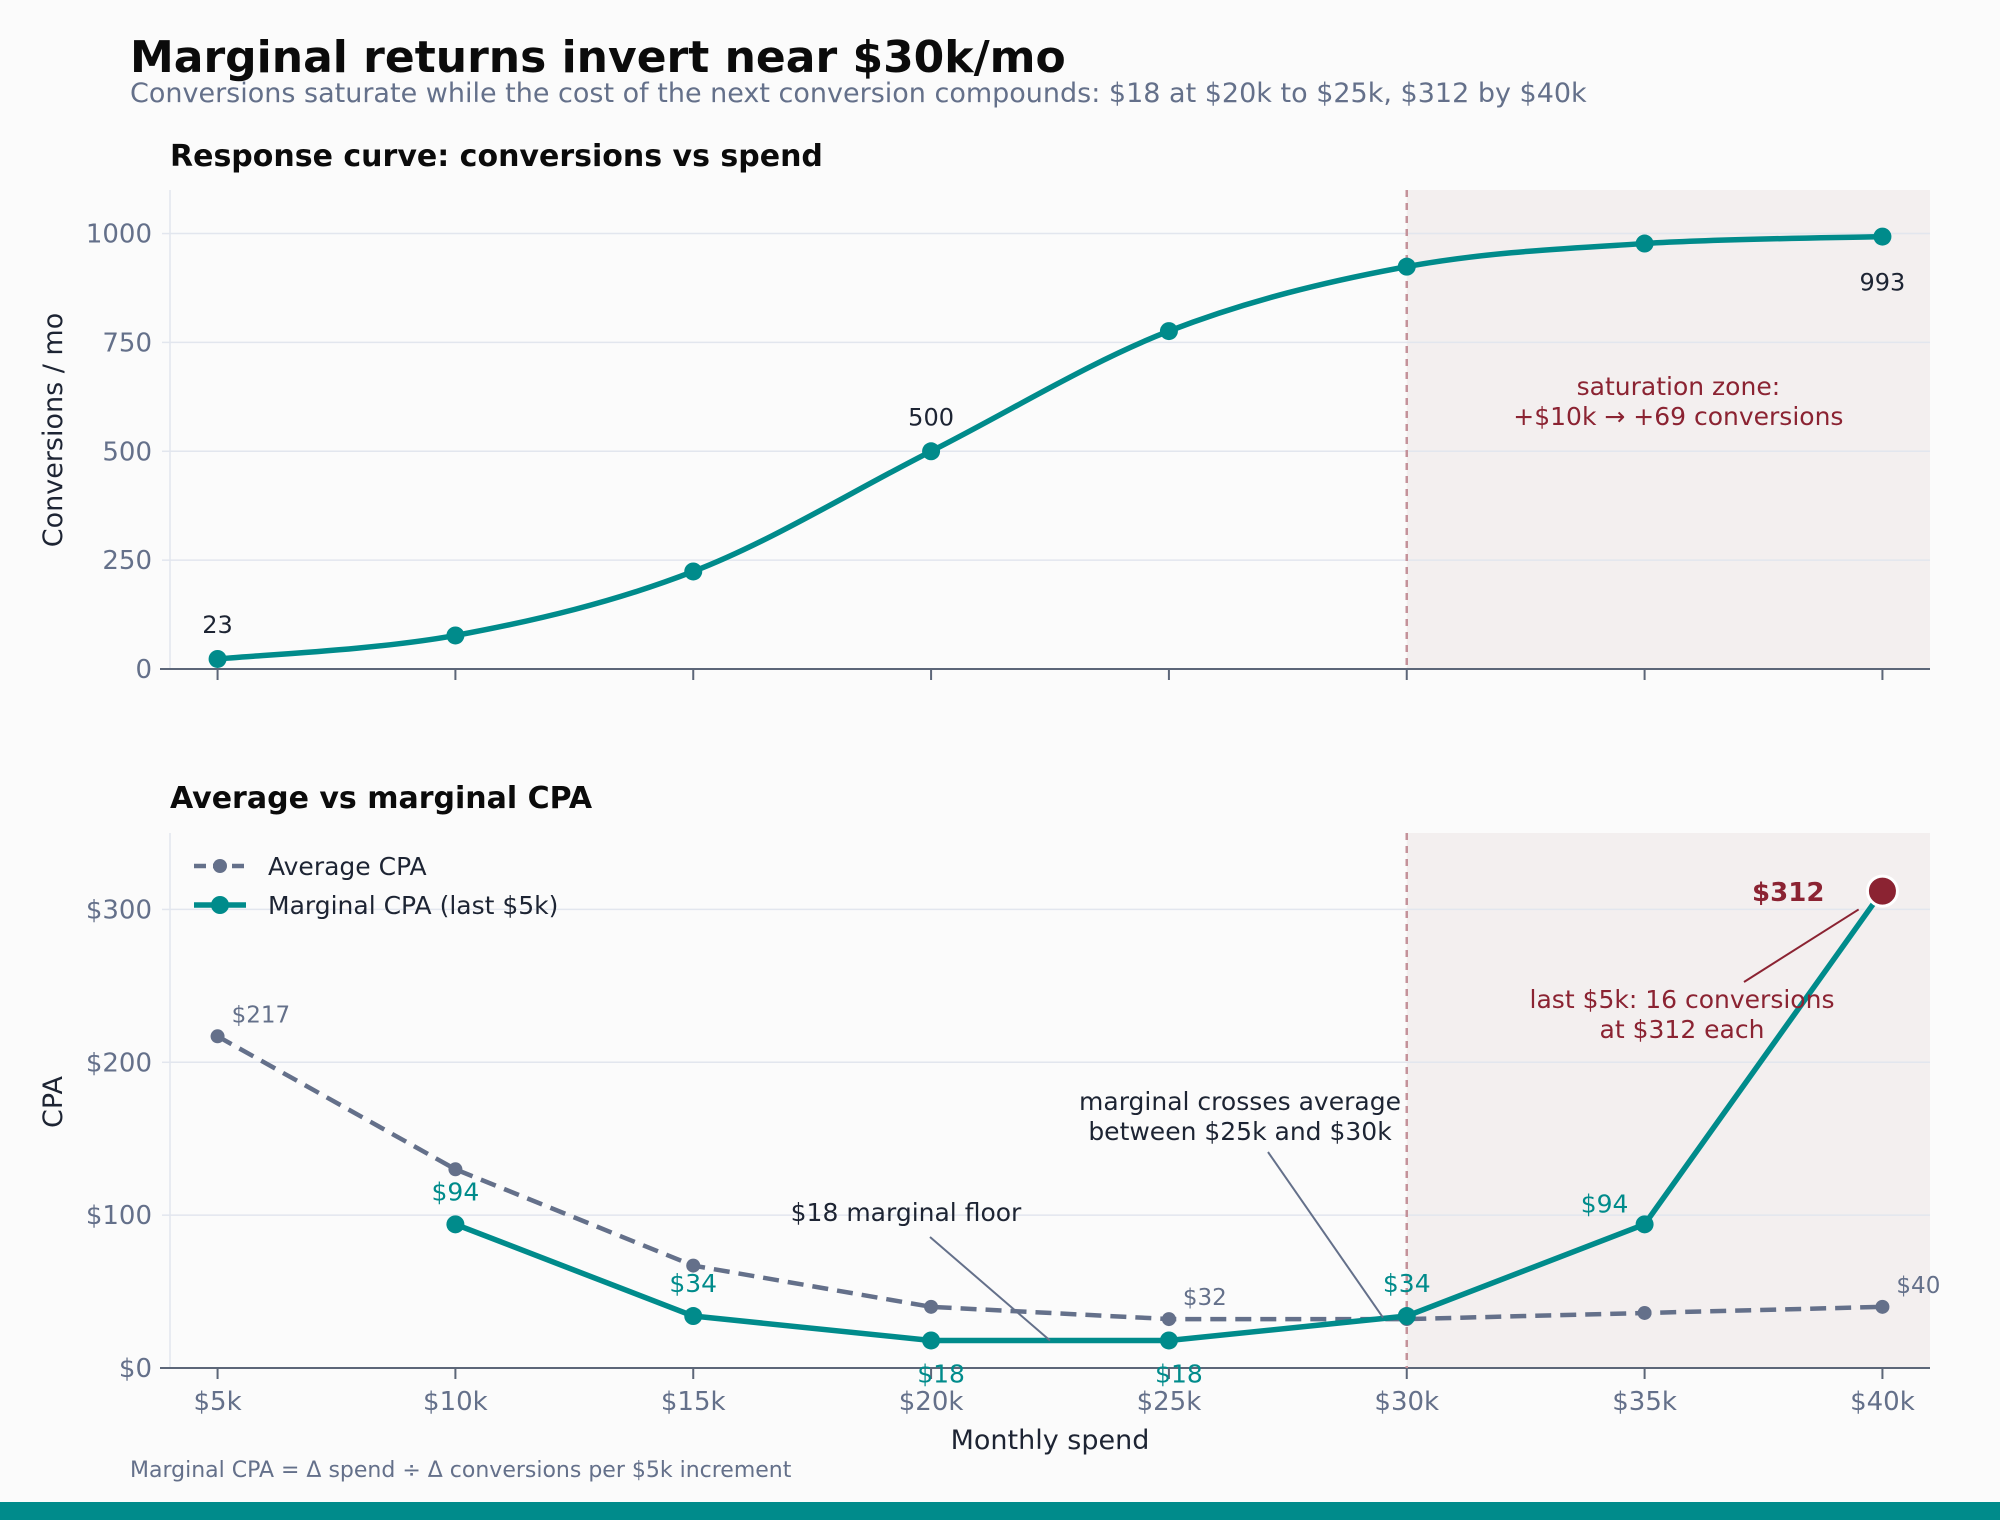 This screenshot has height=1520, width=2000. I want to click on legend-marginal-marker, so click(220, 905).